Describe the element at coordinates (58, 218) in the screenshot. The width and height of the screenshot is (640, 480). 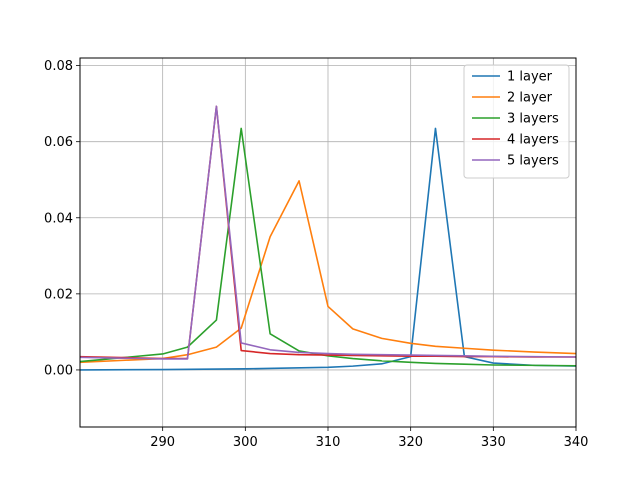
I see `y-tick-label: 0.04` at that location.